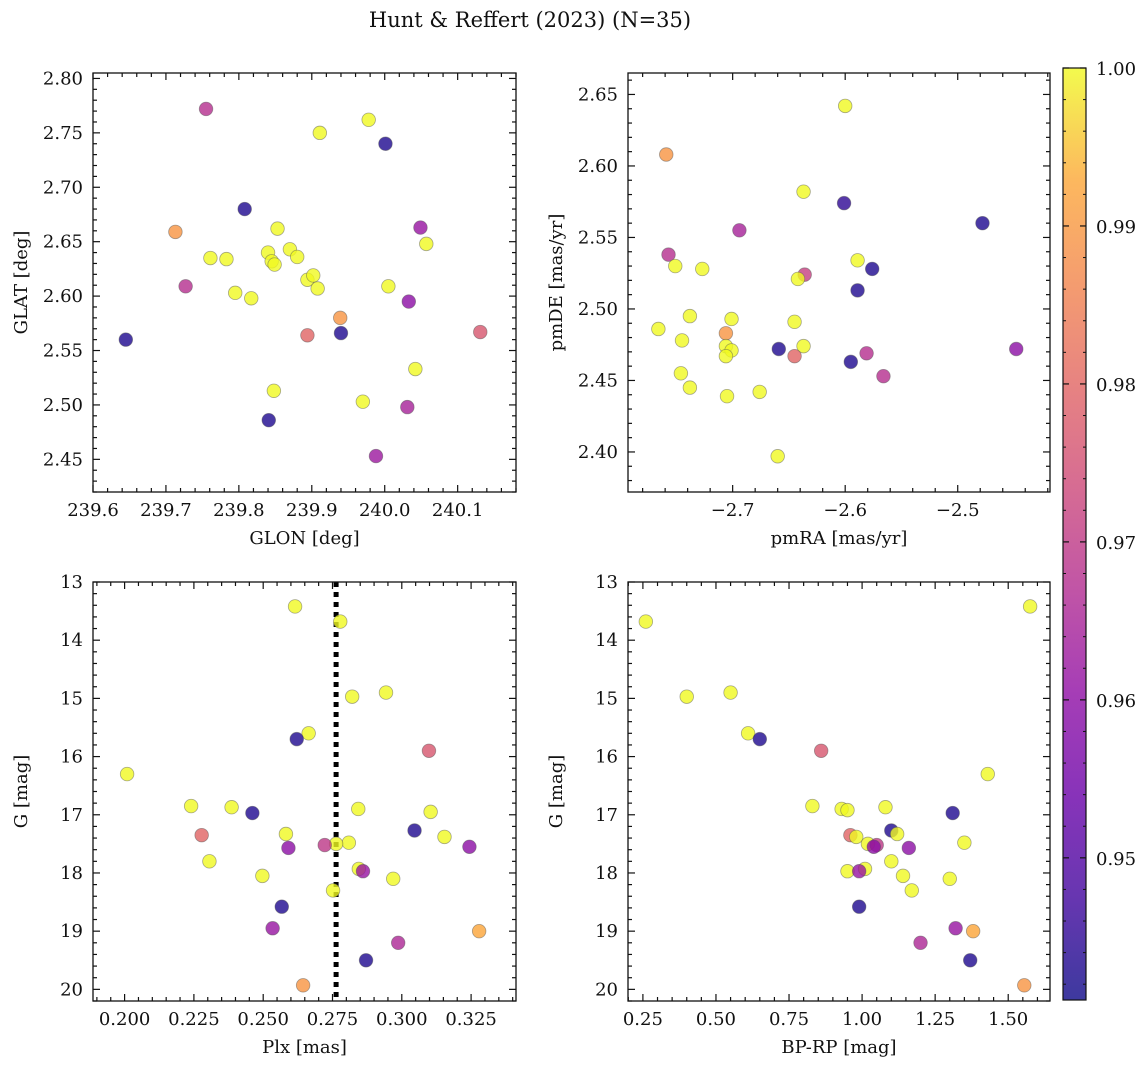 This screenshot has height=1068, width=1148. Describe the element at coordinates (839, 538) in the screenshot. I see `x-axis-label: pmRA [mas/yr]` at that location.